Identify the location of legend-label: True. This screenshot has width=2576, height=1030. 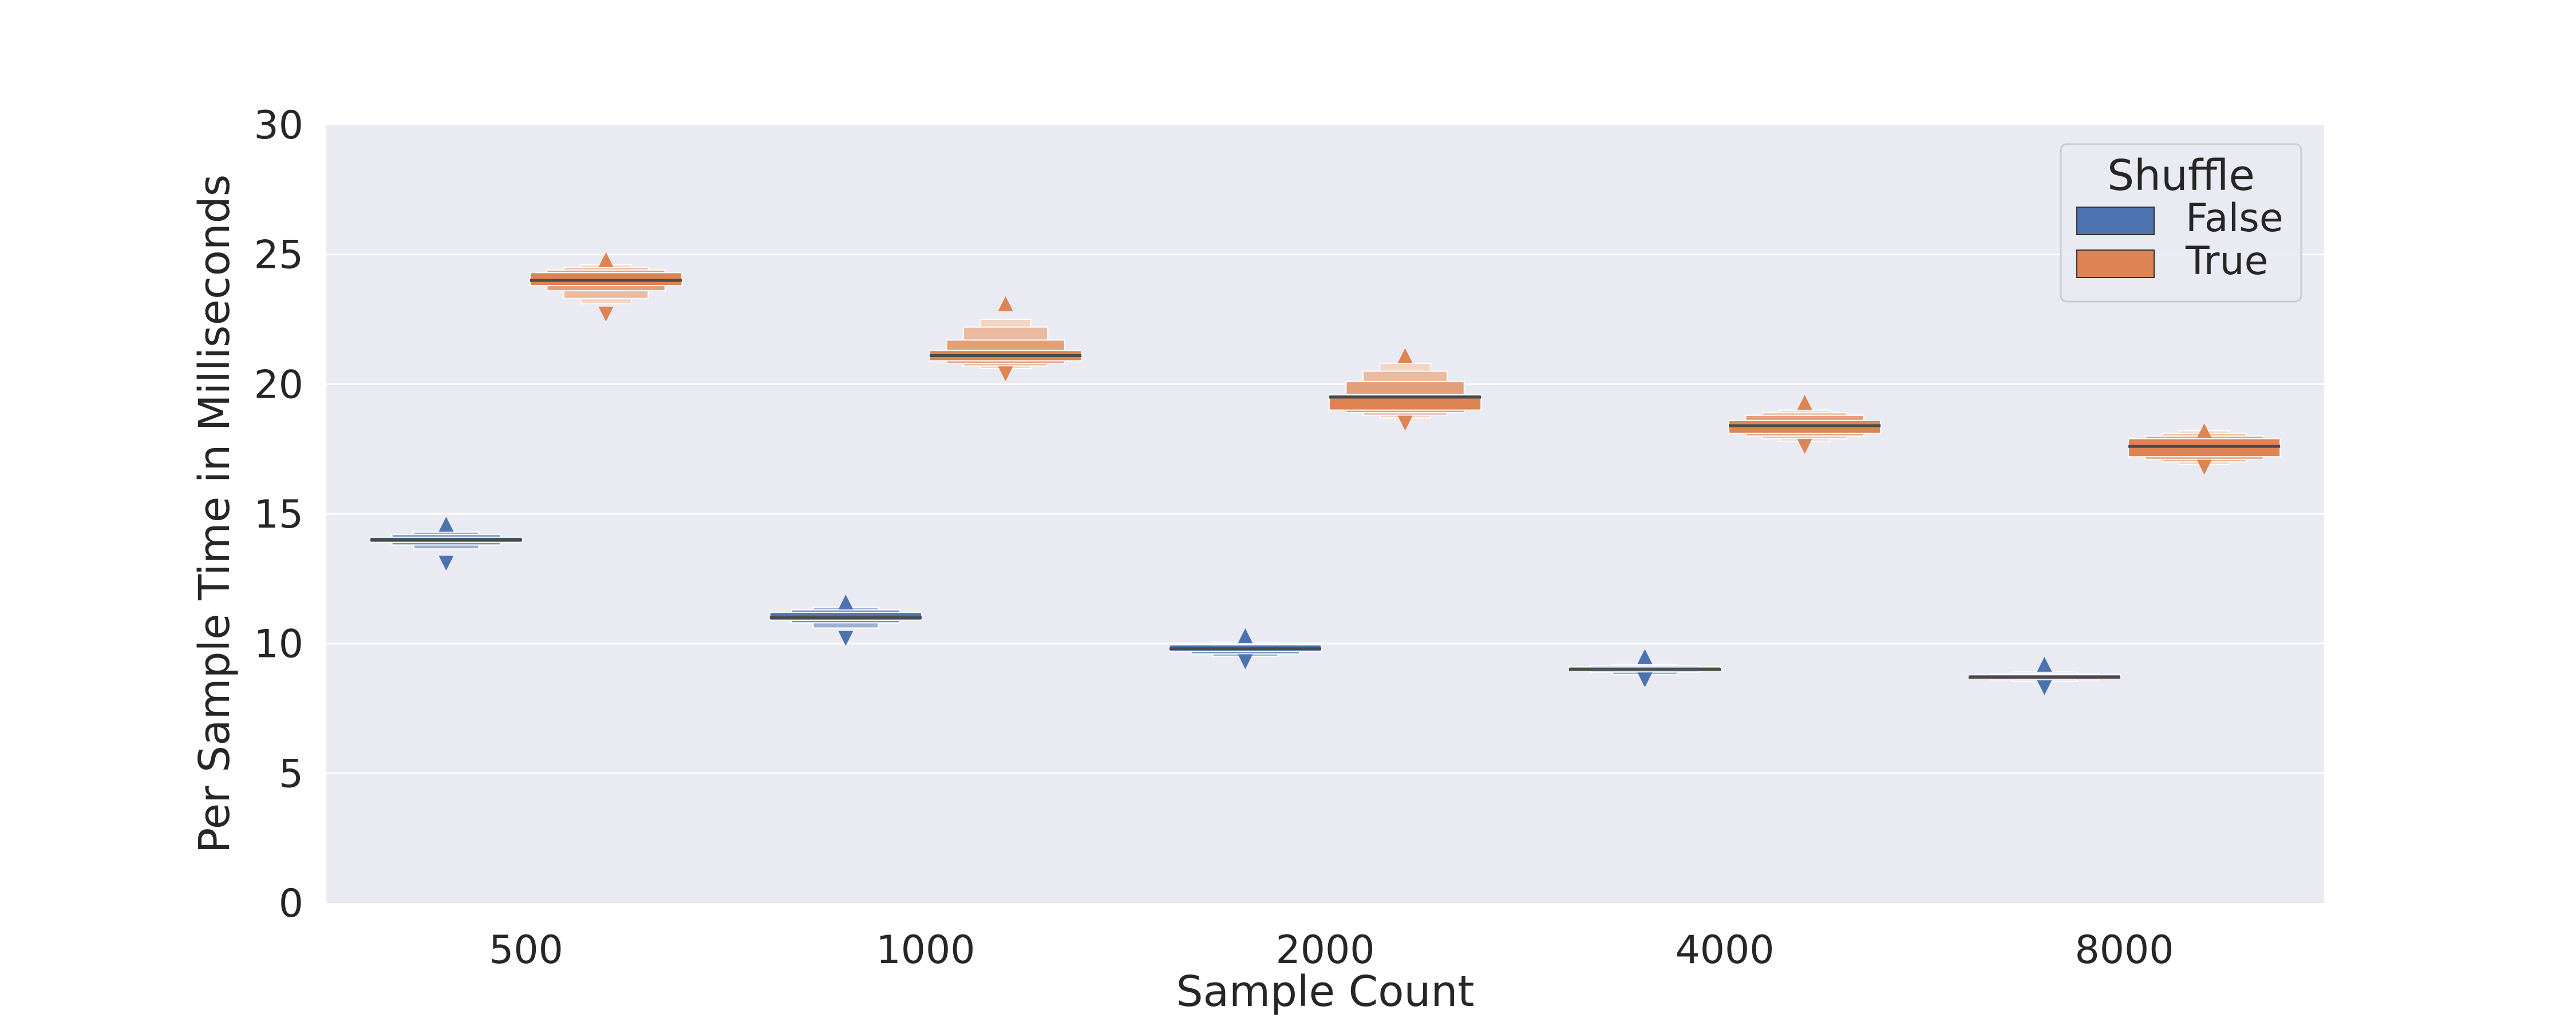
(2226, 261).